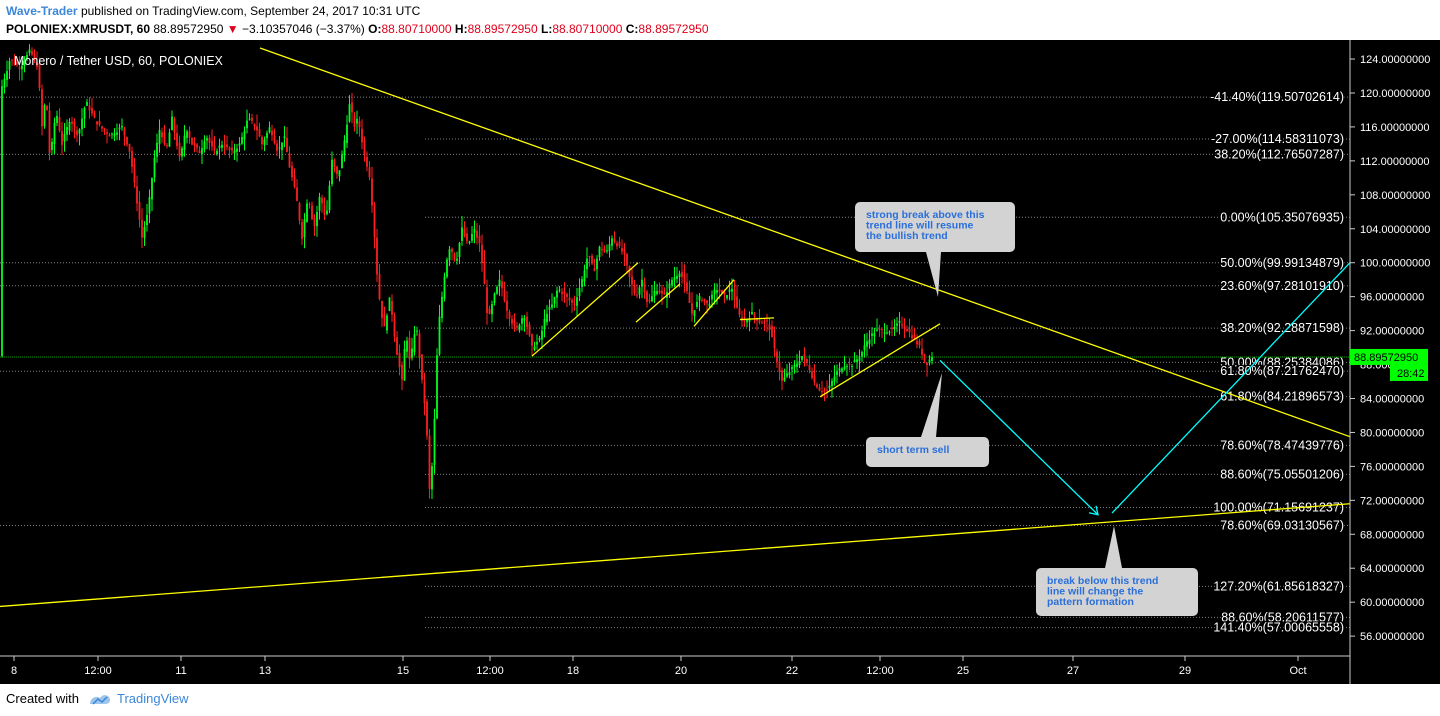 This screenshot has width=1440, height=716. What do you see at coordinates (375, 29) in the screenshot?
I see `open-label: O:` at bounding box center [375, 29].